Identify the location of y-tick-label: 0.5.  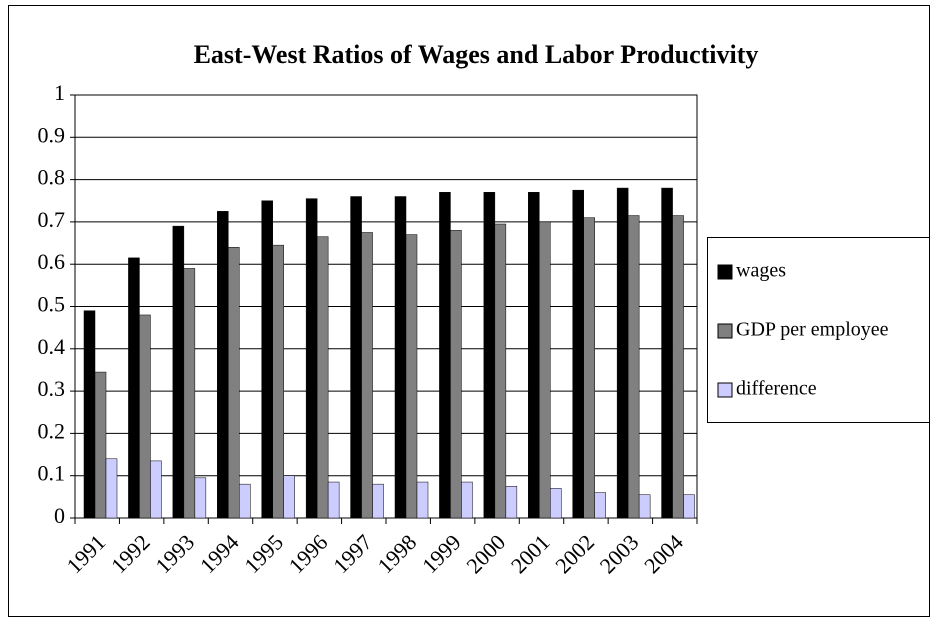
(52, 304).